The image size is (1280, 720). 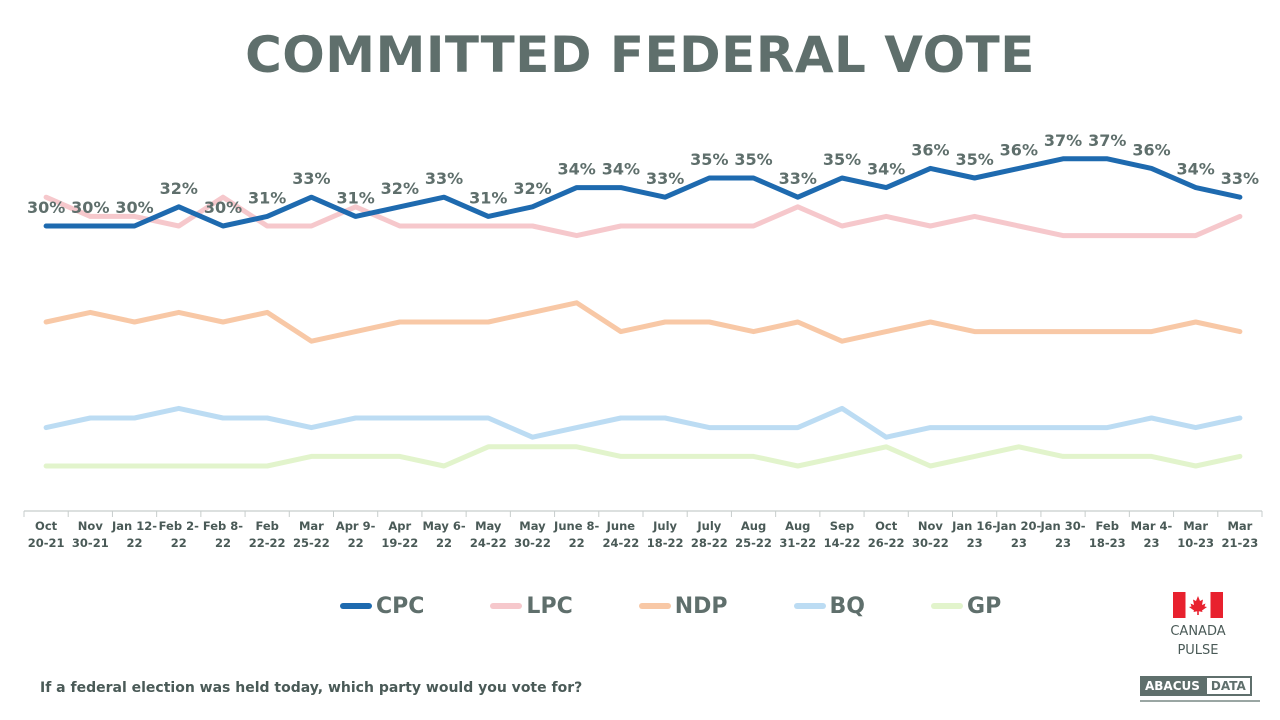 I want to click on x-tick-label: 28-22, so click(x=709, y=543).